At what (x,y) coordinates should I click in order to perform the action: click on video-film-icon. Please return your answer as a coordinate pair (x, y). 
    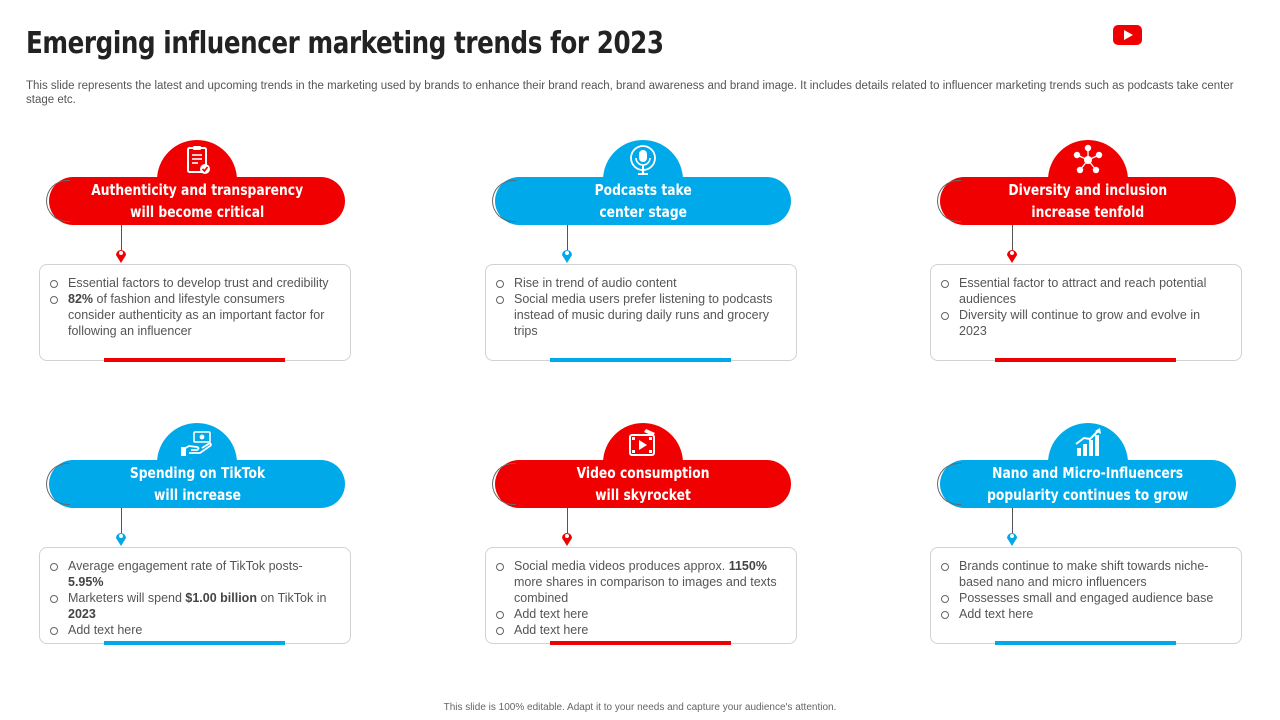
    Looking at the image, I should click on (643, 443).